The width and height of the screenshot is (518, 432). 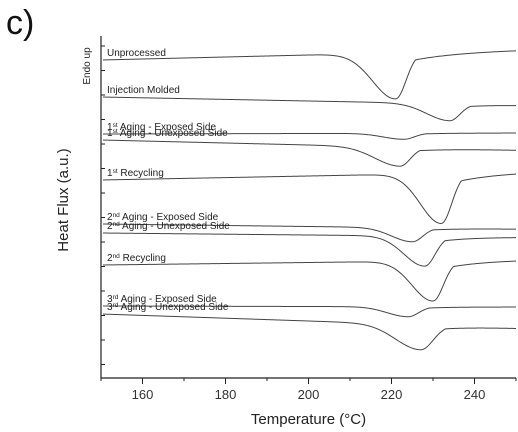 What do you see at coordinates (143, 394) in the screenshot?
I see `x-tick-label: 160` at bounding box center [143, 394].